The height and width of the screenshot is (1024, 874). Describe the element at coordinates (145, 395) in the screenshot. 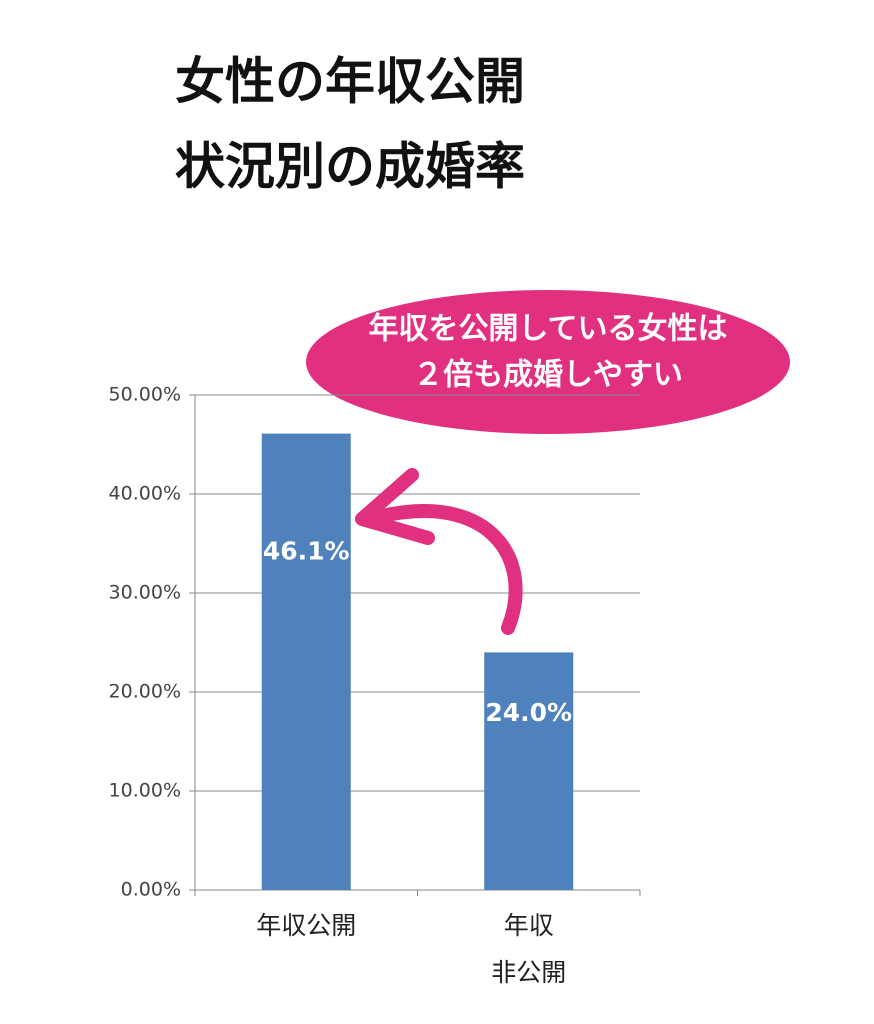

I see `y-tick-label: 50.00%` at that location.